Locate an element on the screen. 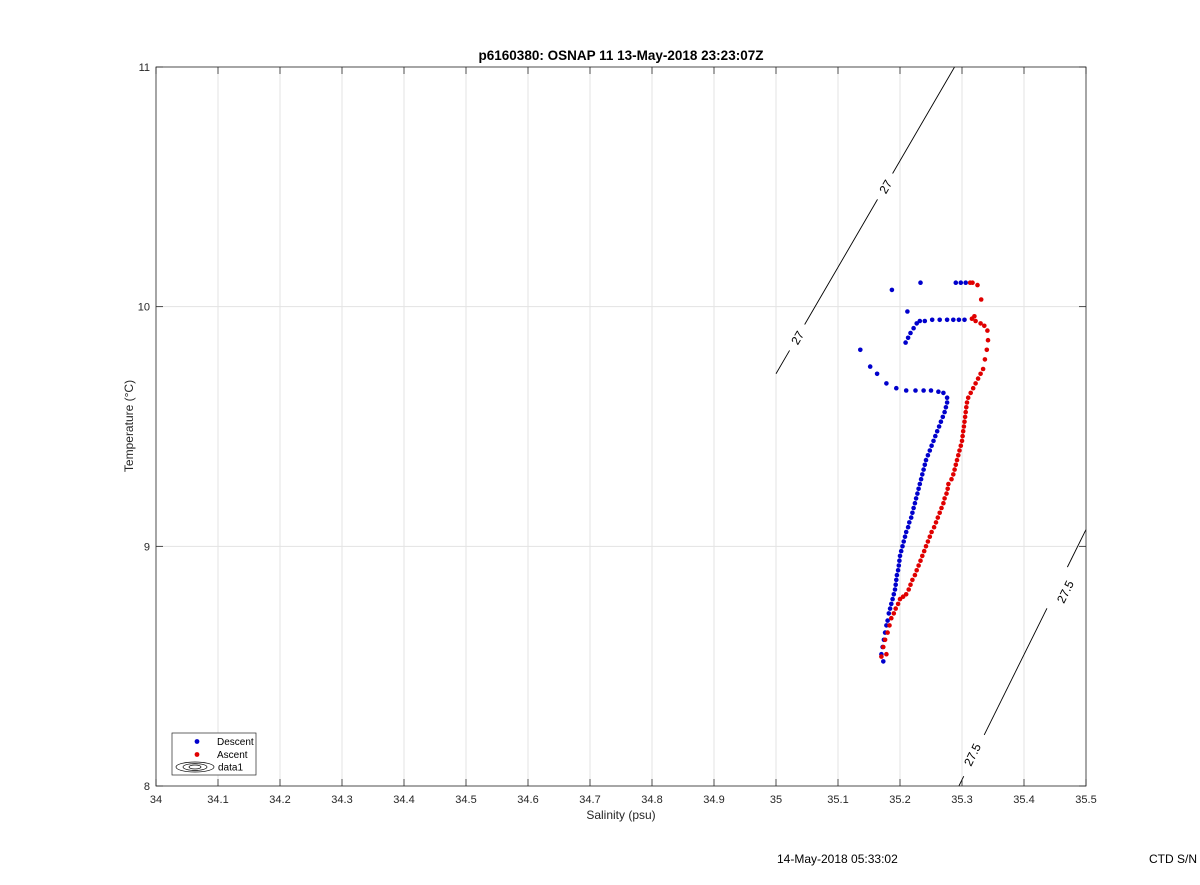  legend: Descent Ascent data1 is located at coordinates (214, 754).